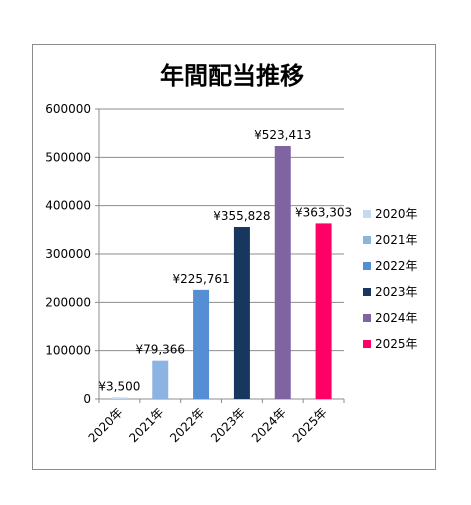 Image resolution: width=471 pixels, height=505 pixels. What do you see at coordinates (323, 212) in the screenshot?
I see `data-label: ¥363,303` at bounding box center [323, 212].